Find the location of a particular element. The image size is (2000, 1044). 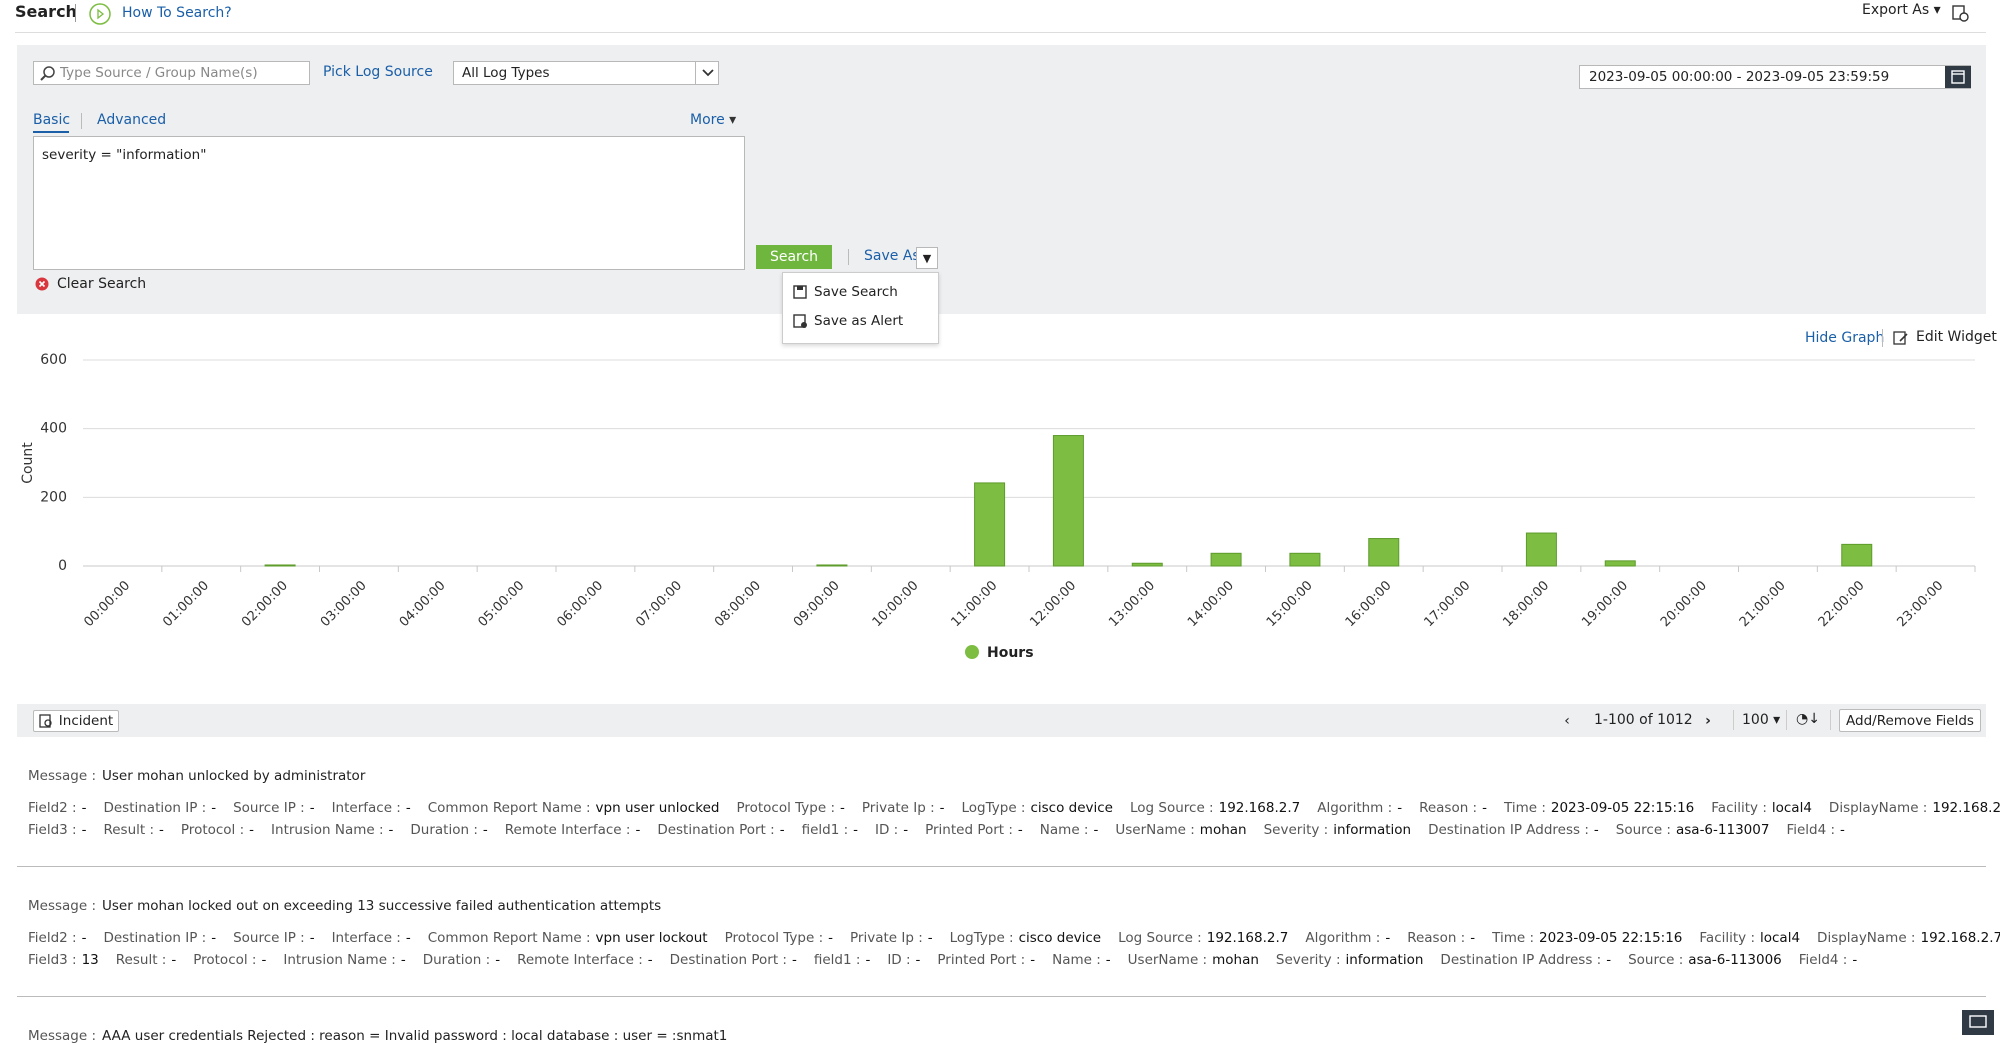

field-label: Time : is located at coordinates (1513, 938).